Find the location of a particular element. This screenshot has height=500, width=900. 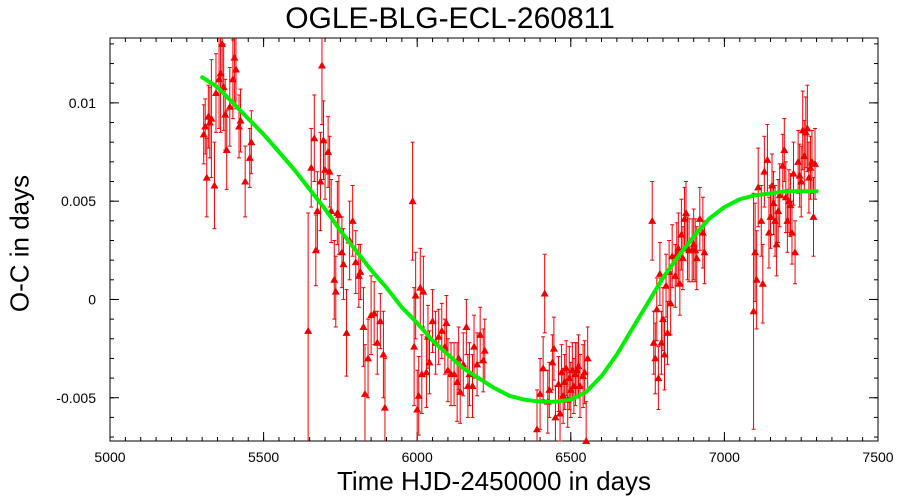

y-tick-label: 0.01 is located at coordinates (82, 103).